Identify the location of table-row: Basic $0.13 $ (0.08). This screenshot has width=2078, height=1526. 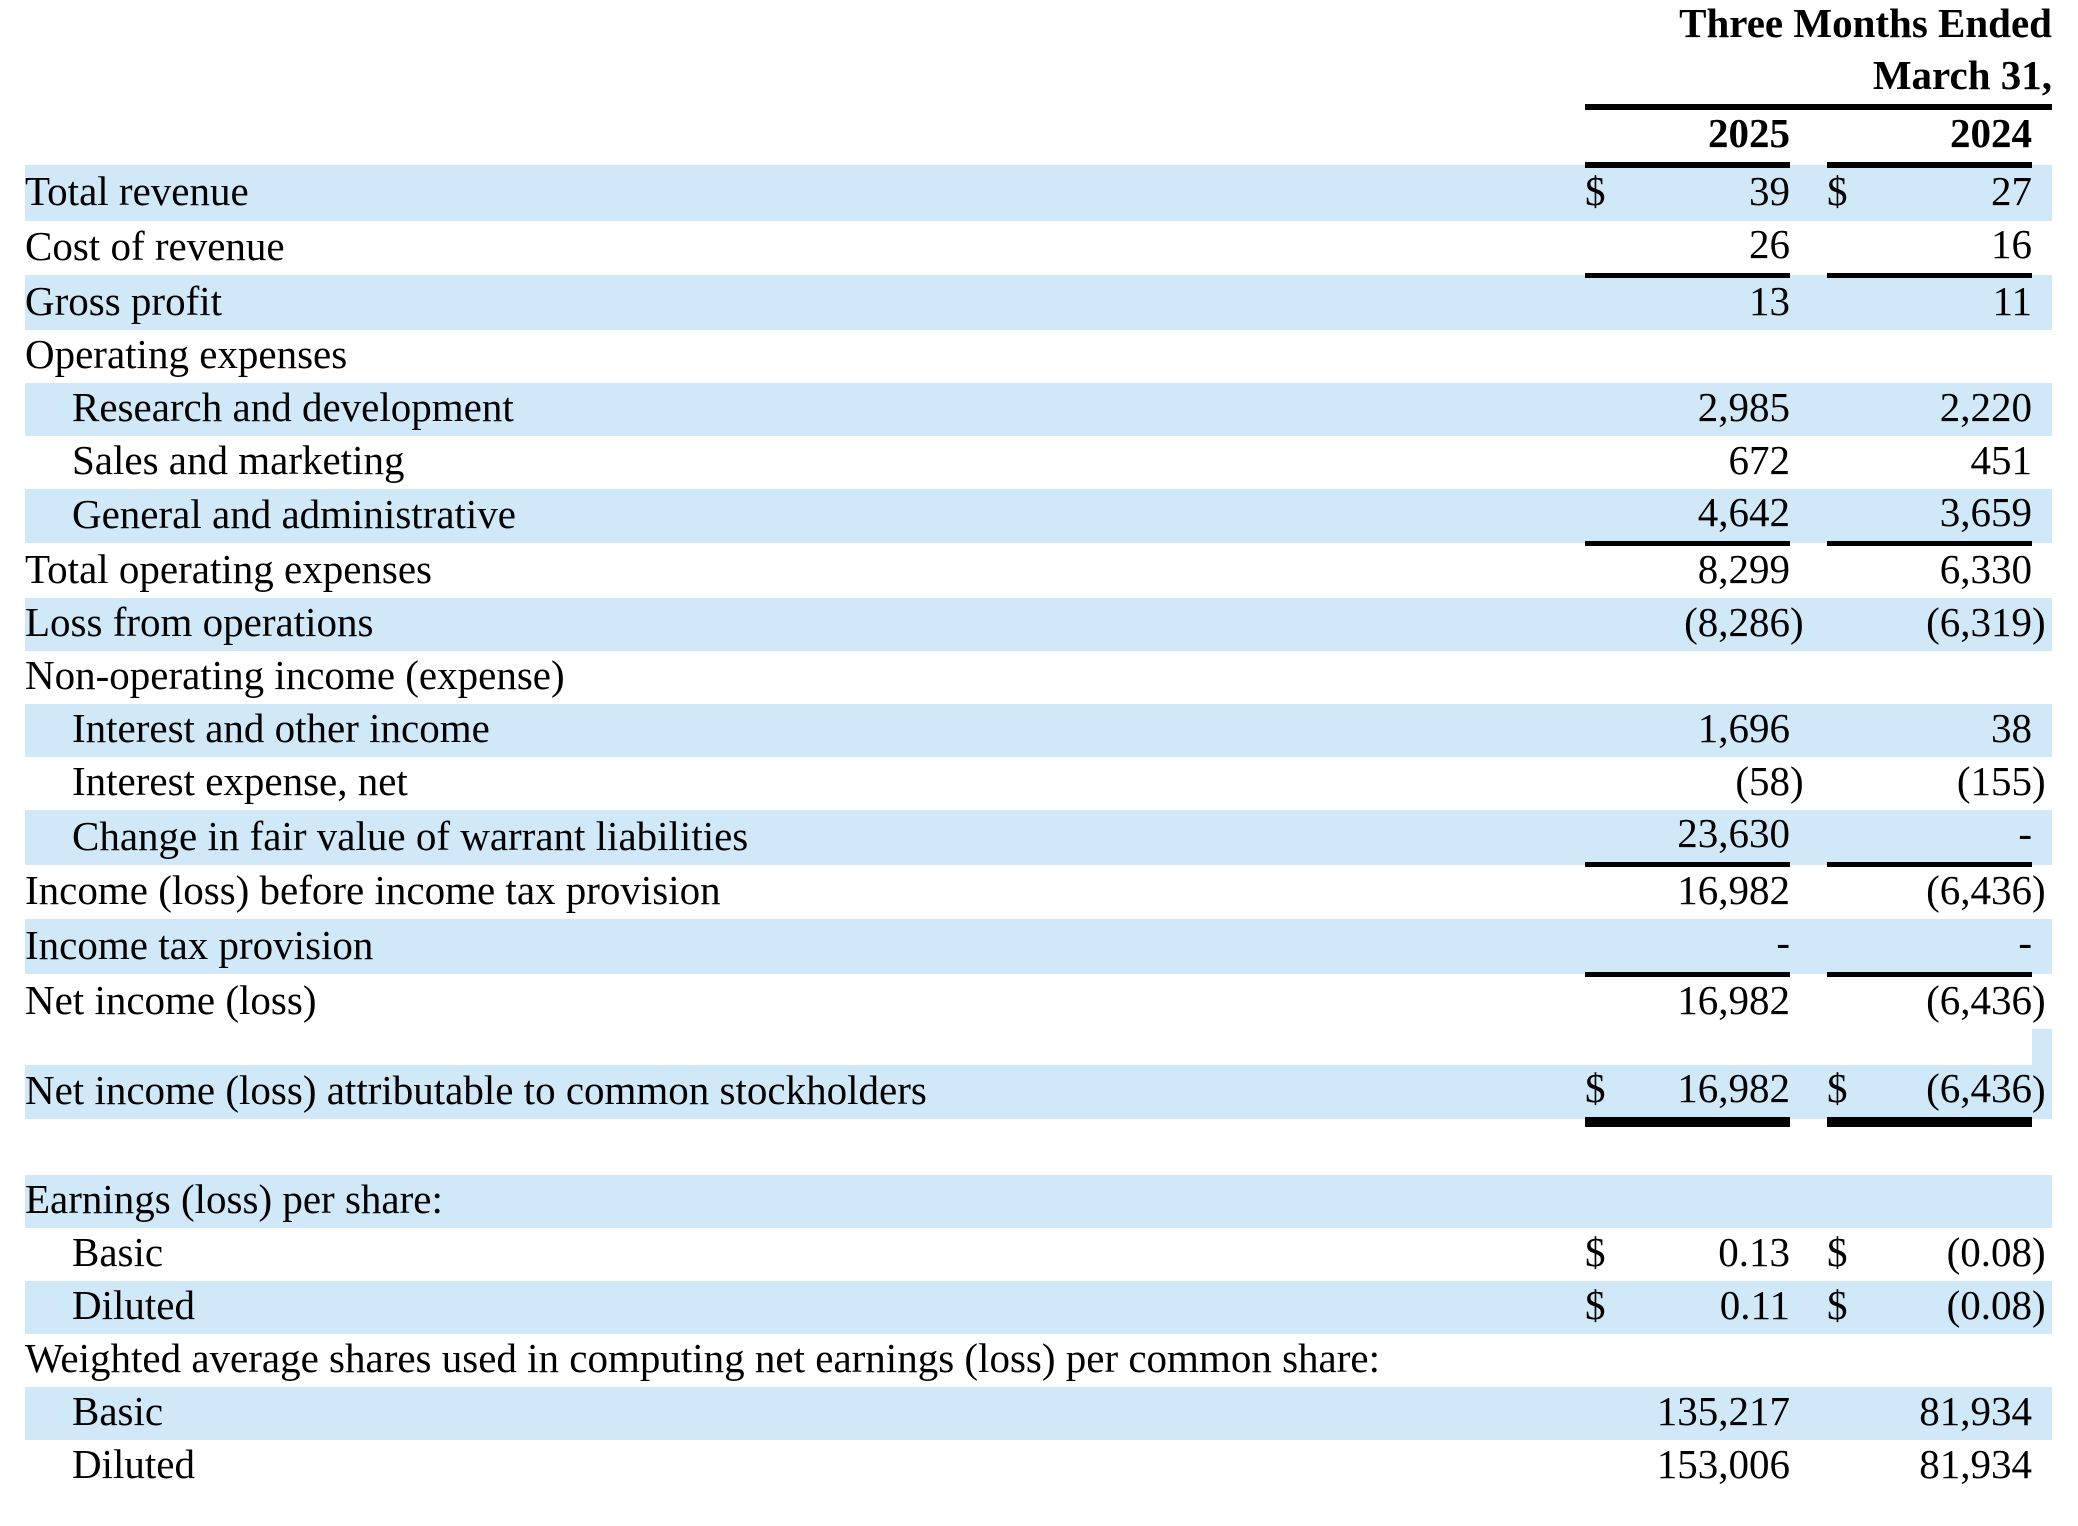
(1038, 1254).